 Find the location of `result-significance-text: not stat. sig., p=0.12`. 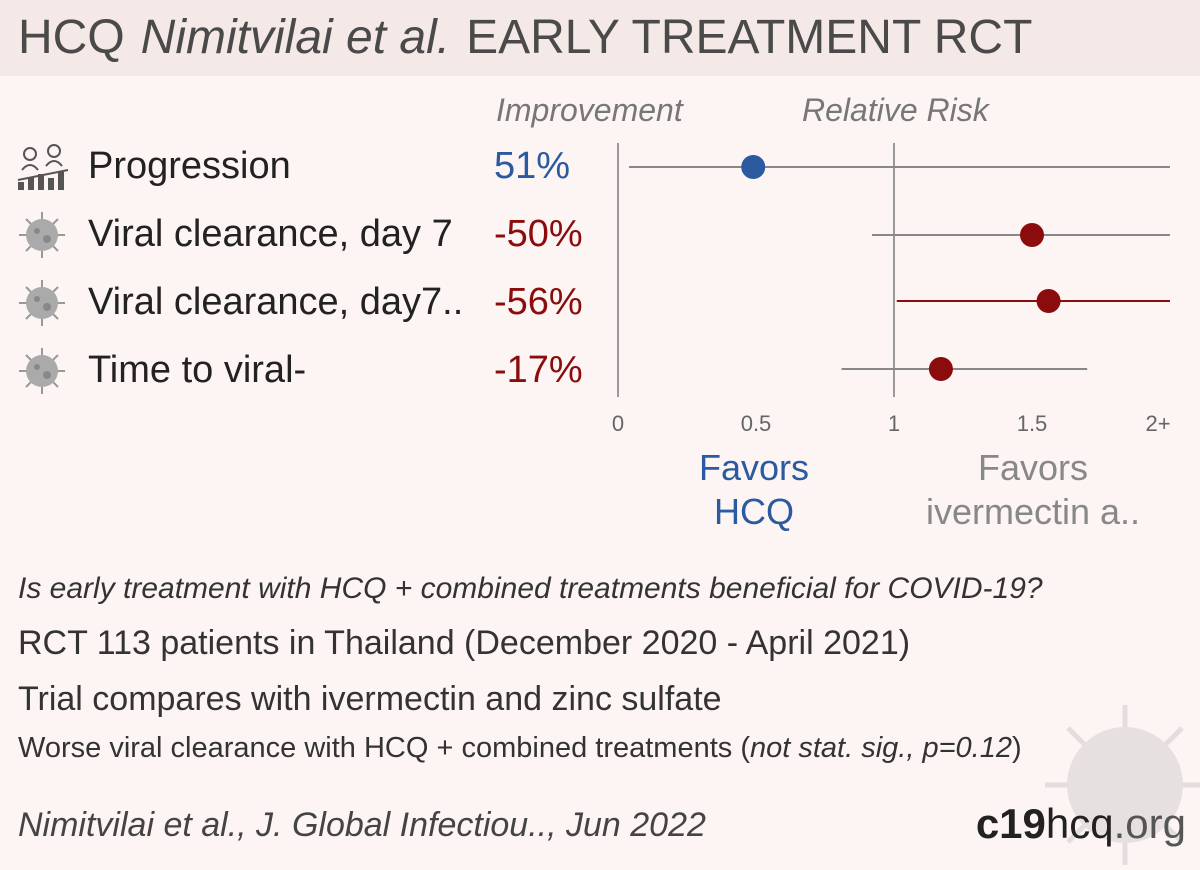

result-significance-text: not stat. sig., p=0.12 is located at coordinates (880, 748).